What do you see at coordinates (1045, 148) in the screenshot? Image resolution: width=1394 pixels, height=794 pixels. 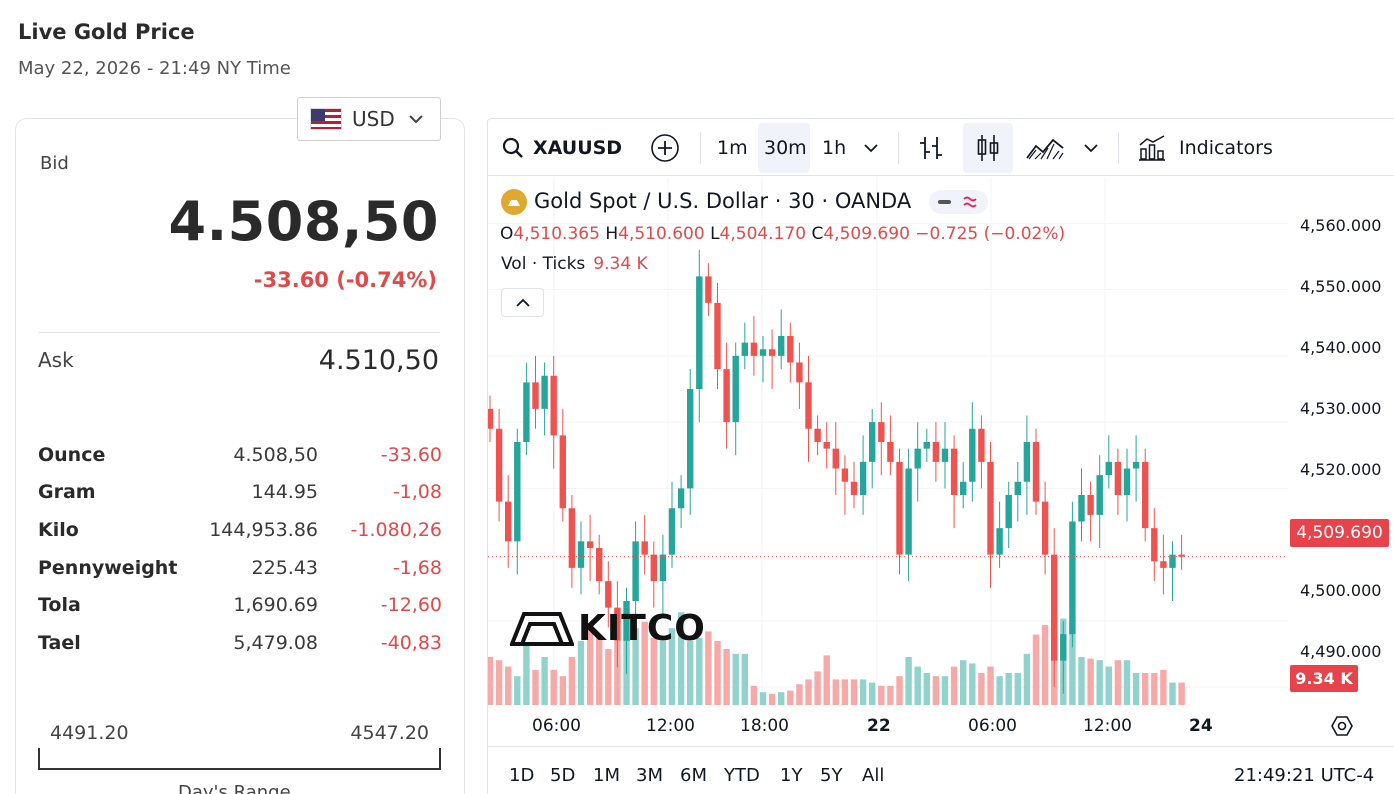 I see `area-chart-type-button` at bounding box center [1045, 148].